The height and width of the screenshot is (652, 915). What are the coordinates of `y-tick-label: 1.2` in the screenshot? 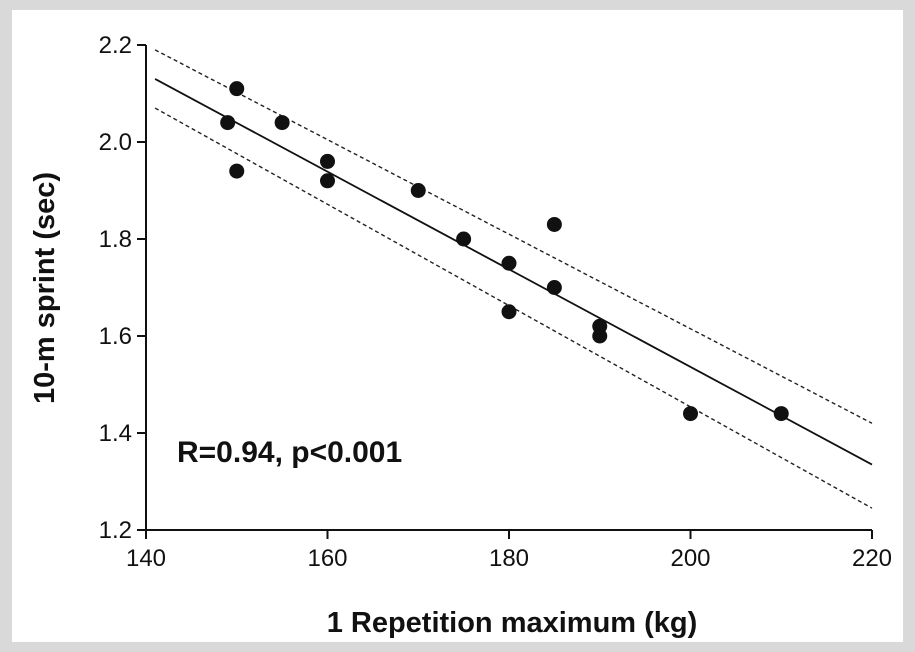 It's located at (115, 530).